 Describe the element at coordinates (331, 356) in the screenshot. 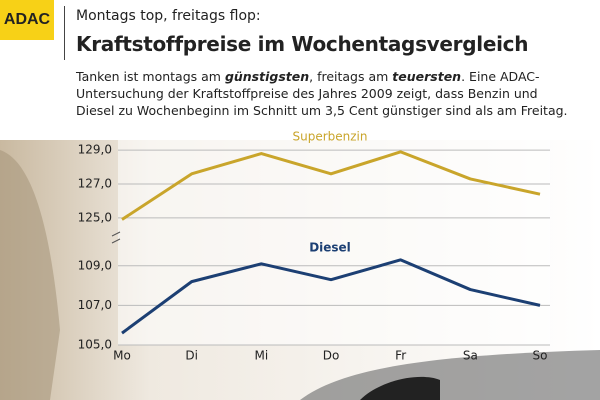

I see `x-tick-label: Do` at that location.